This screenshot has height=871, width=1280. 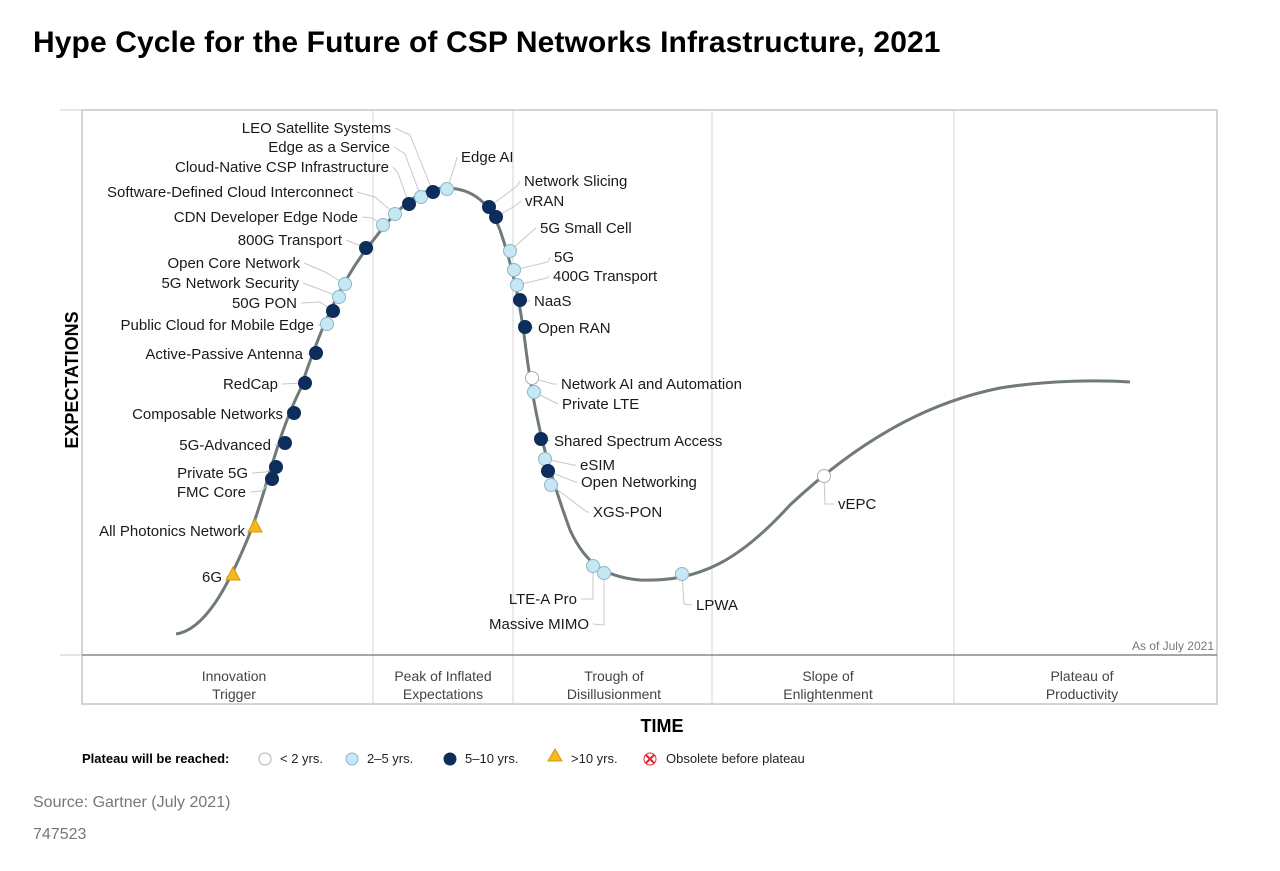 What do you see at coordinates (520, 300) in the screenshot?
I see `technology-marker-naas` at bounding box center [520, 300].